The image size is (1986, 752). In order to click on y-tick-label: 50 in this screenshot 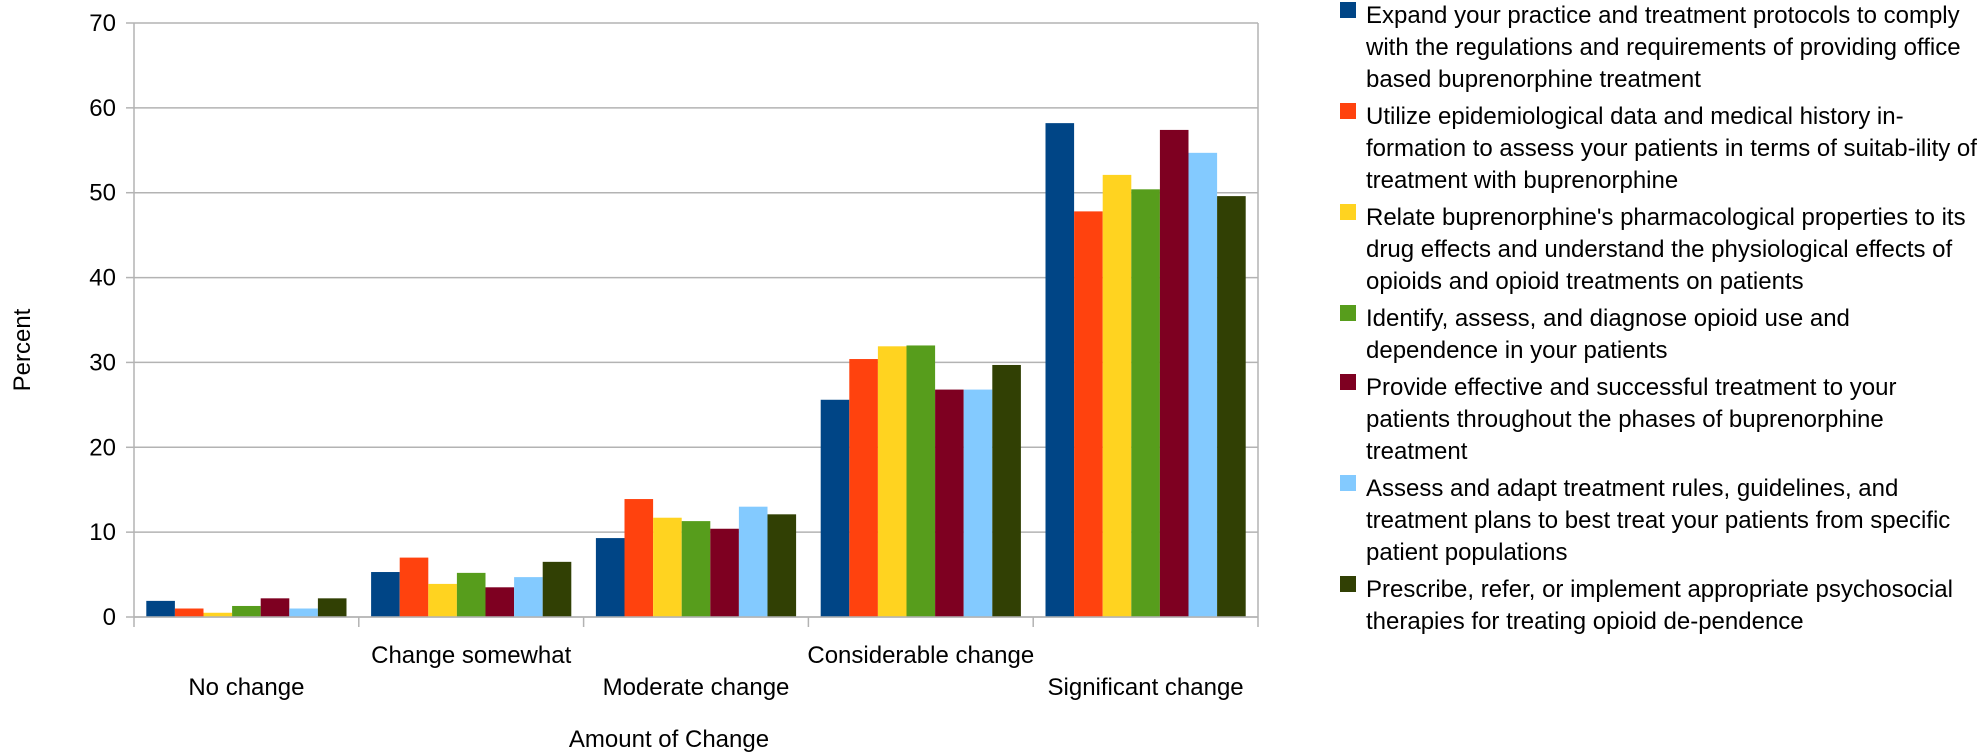, I will do `click(102, 193)`.